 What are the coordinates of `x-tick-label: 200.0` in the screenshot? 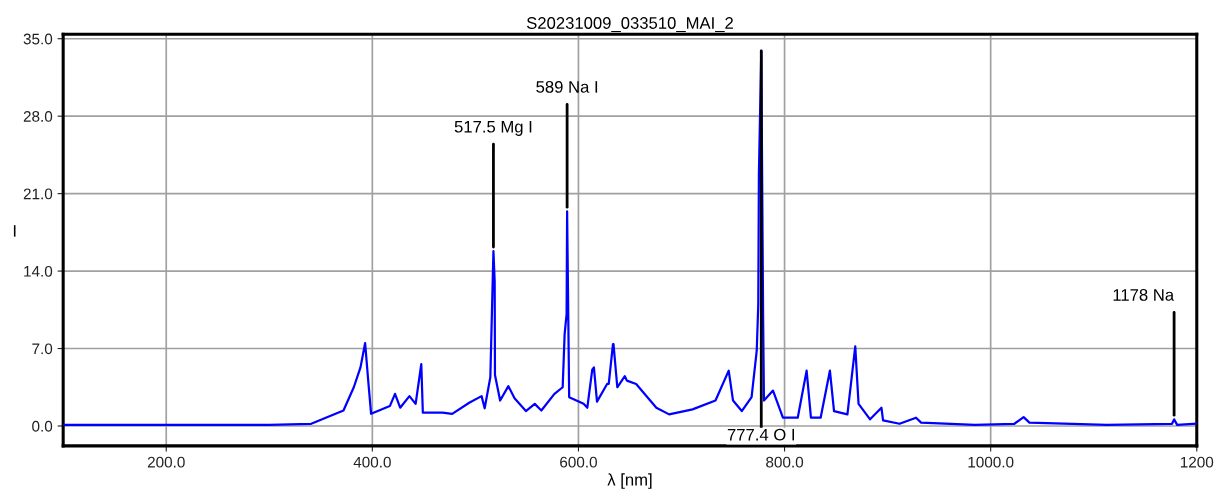 It's located at (166, 462).